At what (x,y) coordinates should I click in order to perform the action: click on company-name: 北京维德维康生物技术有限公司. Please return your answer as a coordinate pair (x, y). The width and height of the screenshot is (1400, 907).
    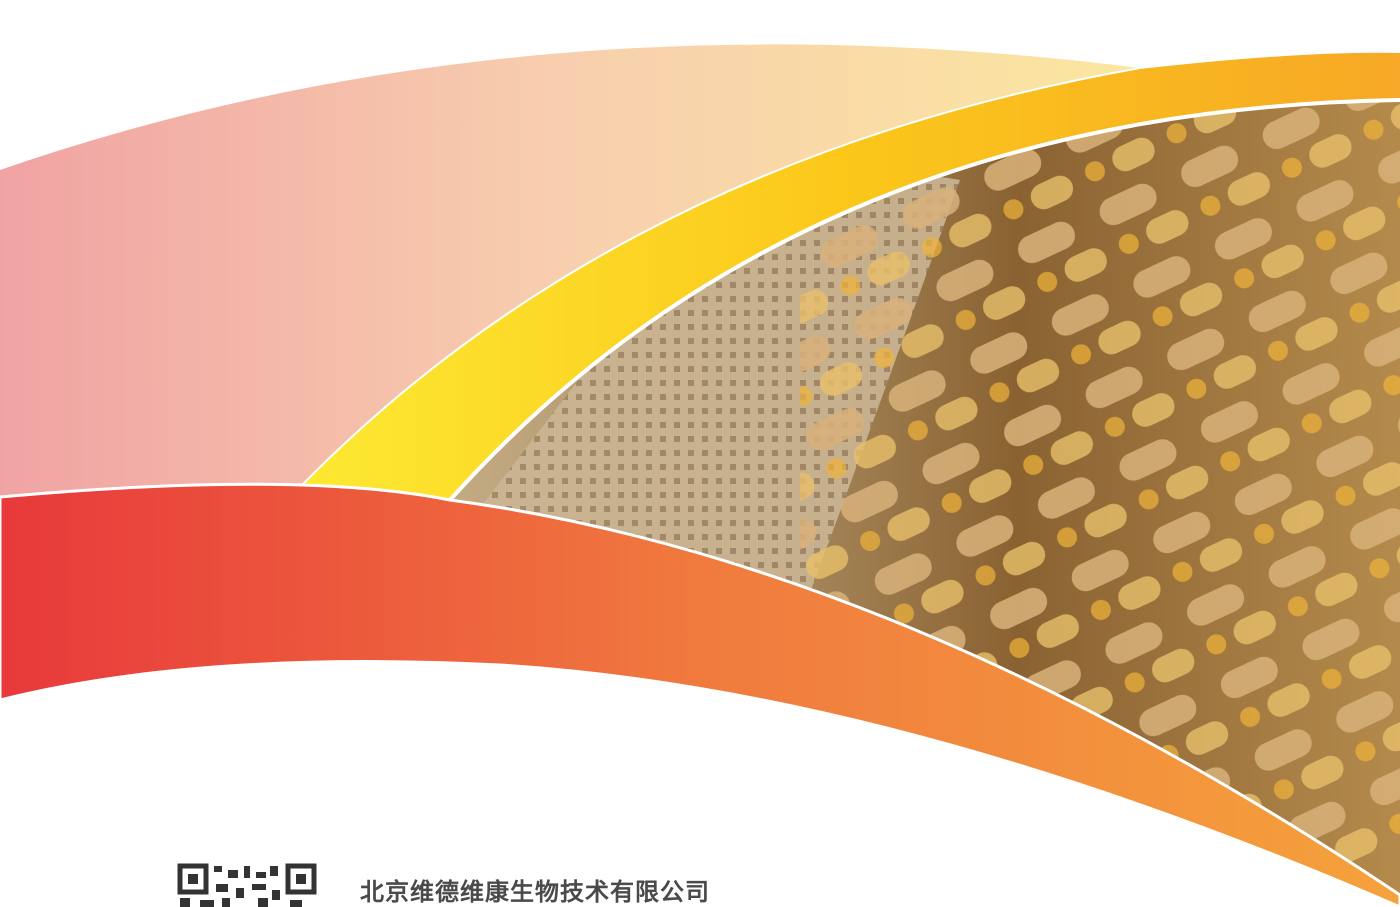
    Looking at the image, I should click on (535, 892).